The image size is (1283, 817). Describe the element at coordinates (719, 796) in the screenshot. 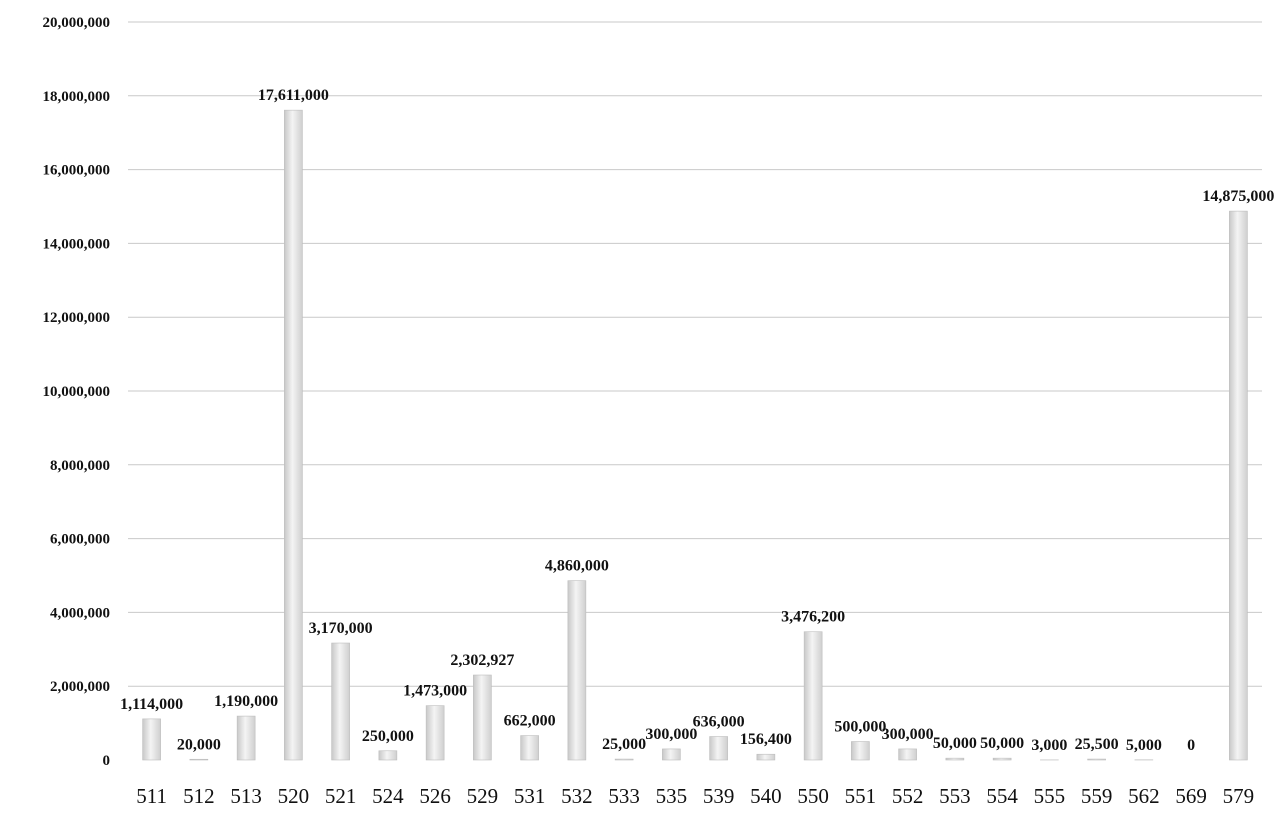

I see `x-tick-label-539: 539` at that location.